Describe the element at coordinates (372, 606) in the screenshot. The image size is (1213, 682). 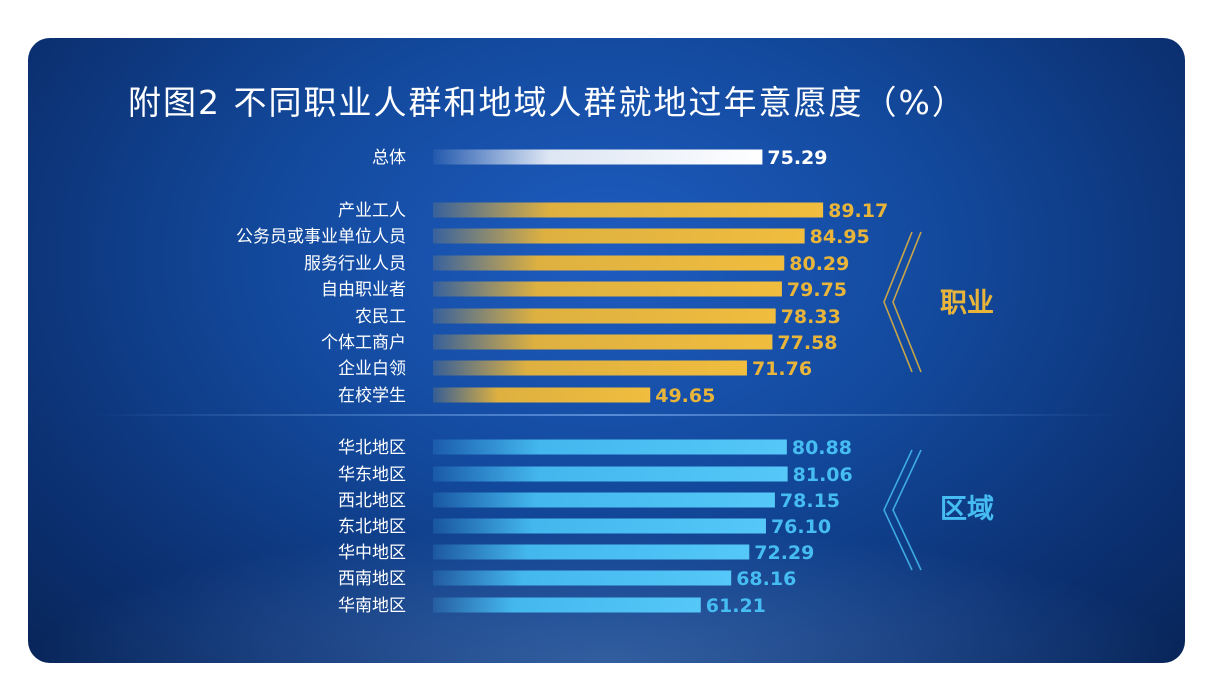
I see `category-label: 华南地区` at that location.